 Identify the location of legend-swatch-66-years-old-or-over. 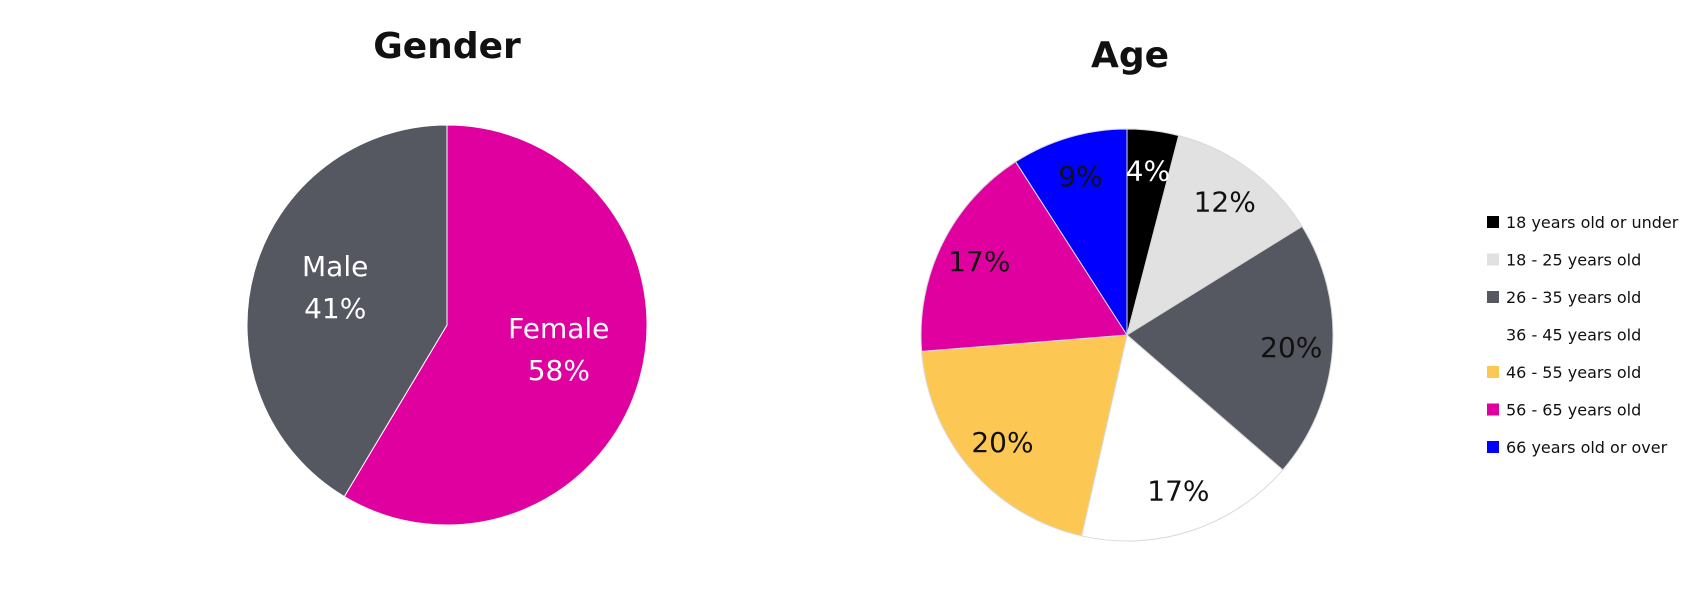
(1493, 447).